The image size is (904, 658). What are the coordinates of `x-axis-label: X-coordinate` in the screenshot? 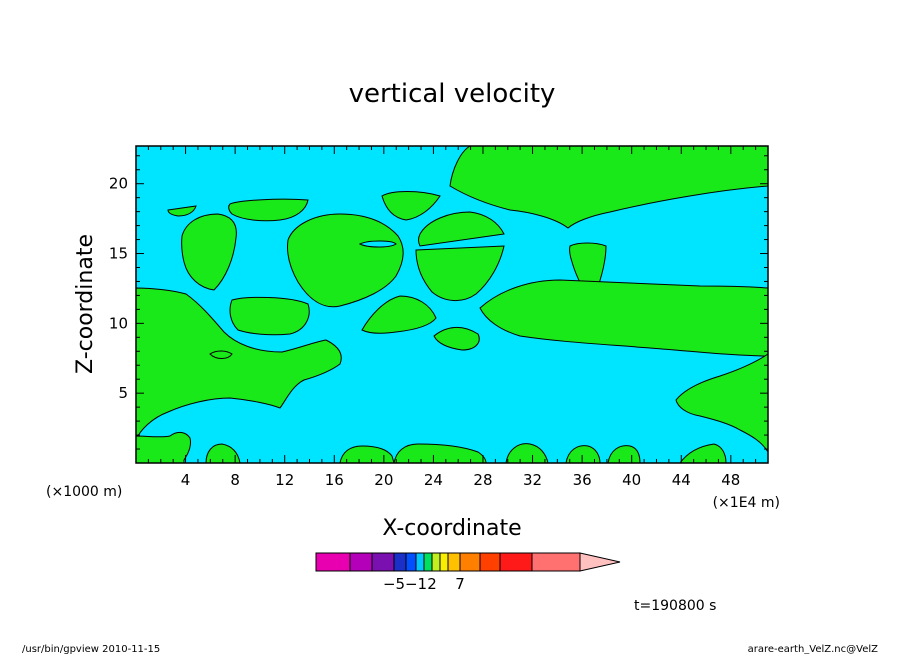 It's located at (451, 528).